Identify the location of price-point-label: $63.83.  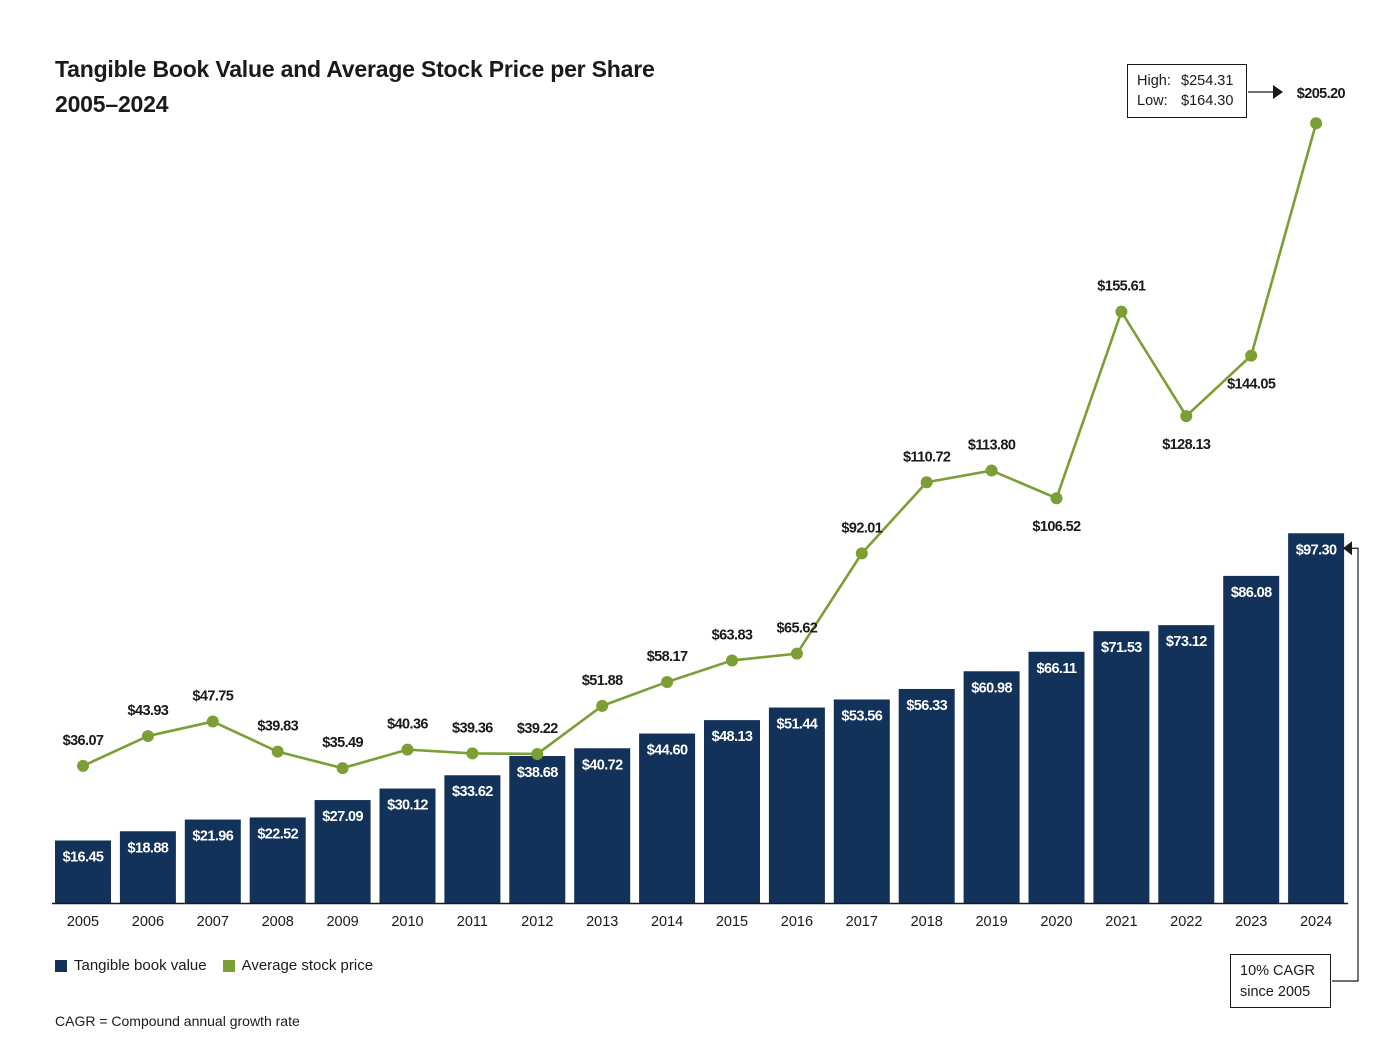
(732, 635).